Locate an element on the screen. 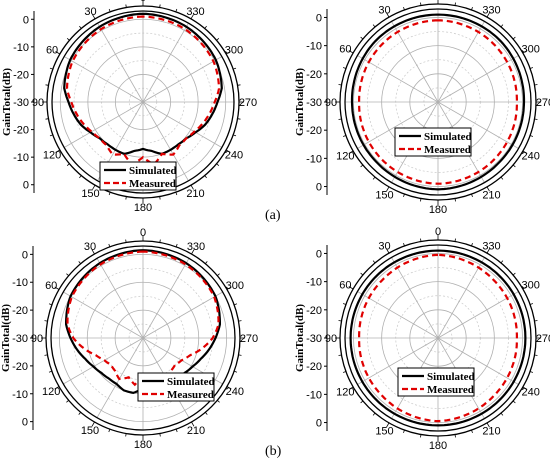 This screenshot has width=550, height=464. angle-label: 300 is located at coordinates (530, 286).